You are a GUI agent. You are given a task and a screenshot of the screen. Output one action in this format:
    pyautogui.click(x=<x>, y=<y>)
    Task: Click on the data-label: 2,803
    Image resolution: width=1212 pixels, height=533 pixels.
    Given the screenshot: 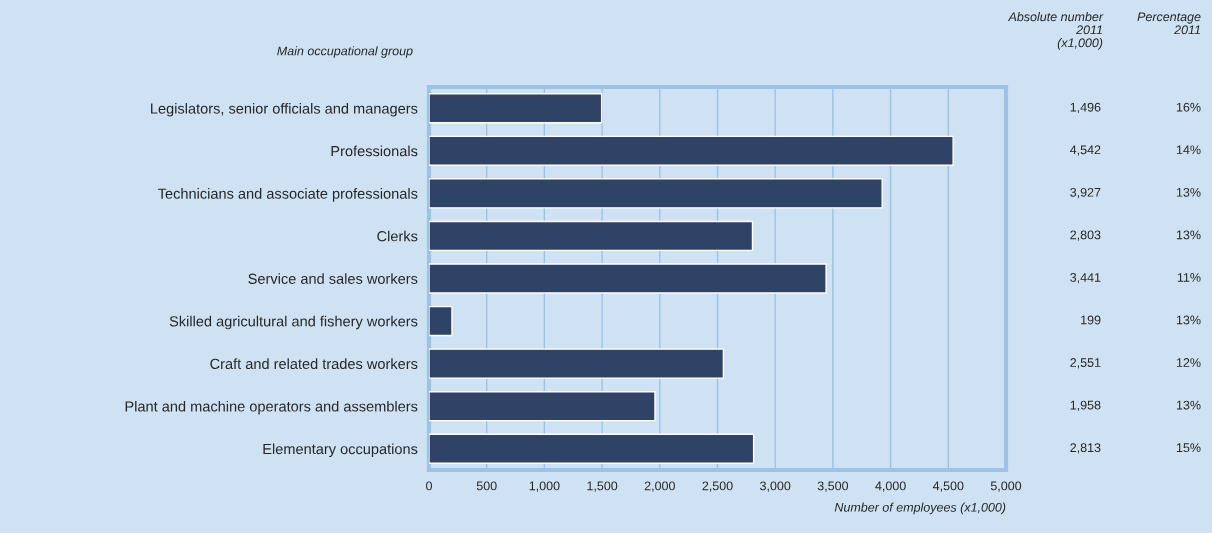 What is the action you would take?
    pyautogui.click(x=1085, y=235)
    